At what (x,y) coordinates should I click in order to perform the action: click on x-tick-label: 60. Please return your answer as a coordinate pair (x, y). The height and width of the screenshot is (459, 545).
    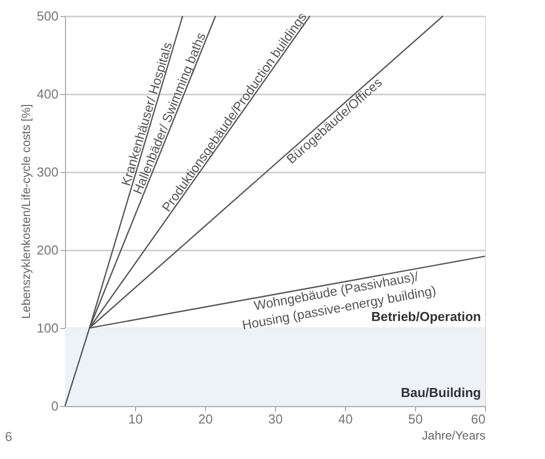
    Looking at the image, I should click on (478, 419).